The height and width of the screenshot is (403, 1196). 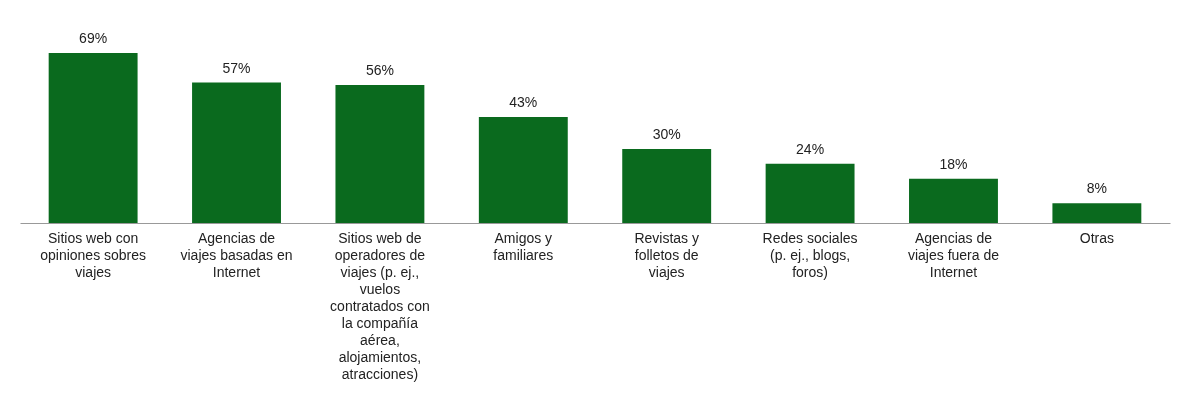 I want to click on x-tick-label: Revistas y folletos de viajes, so click(x=666, y=254).